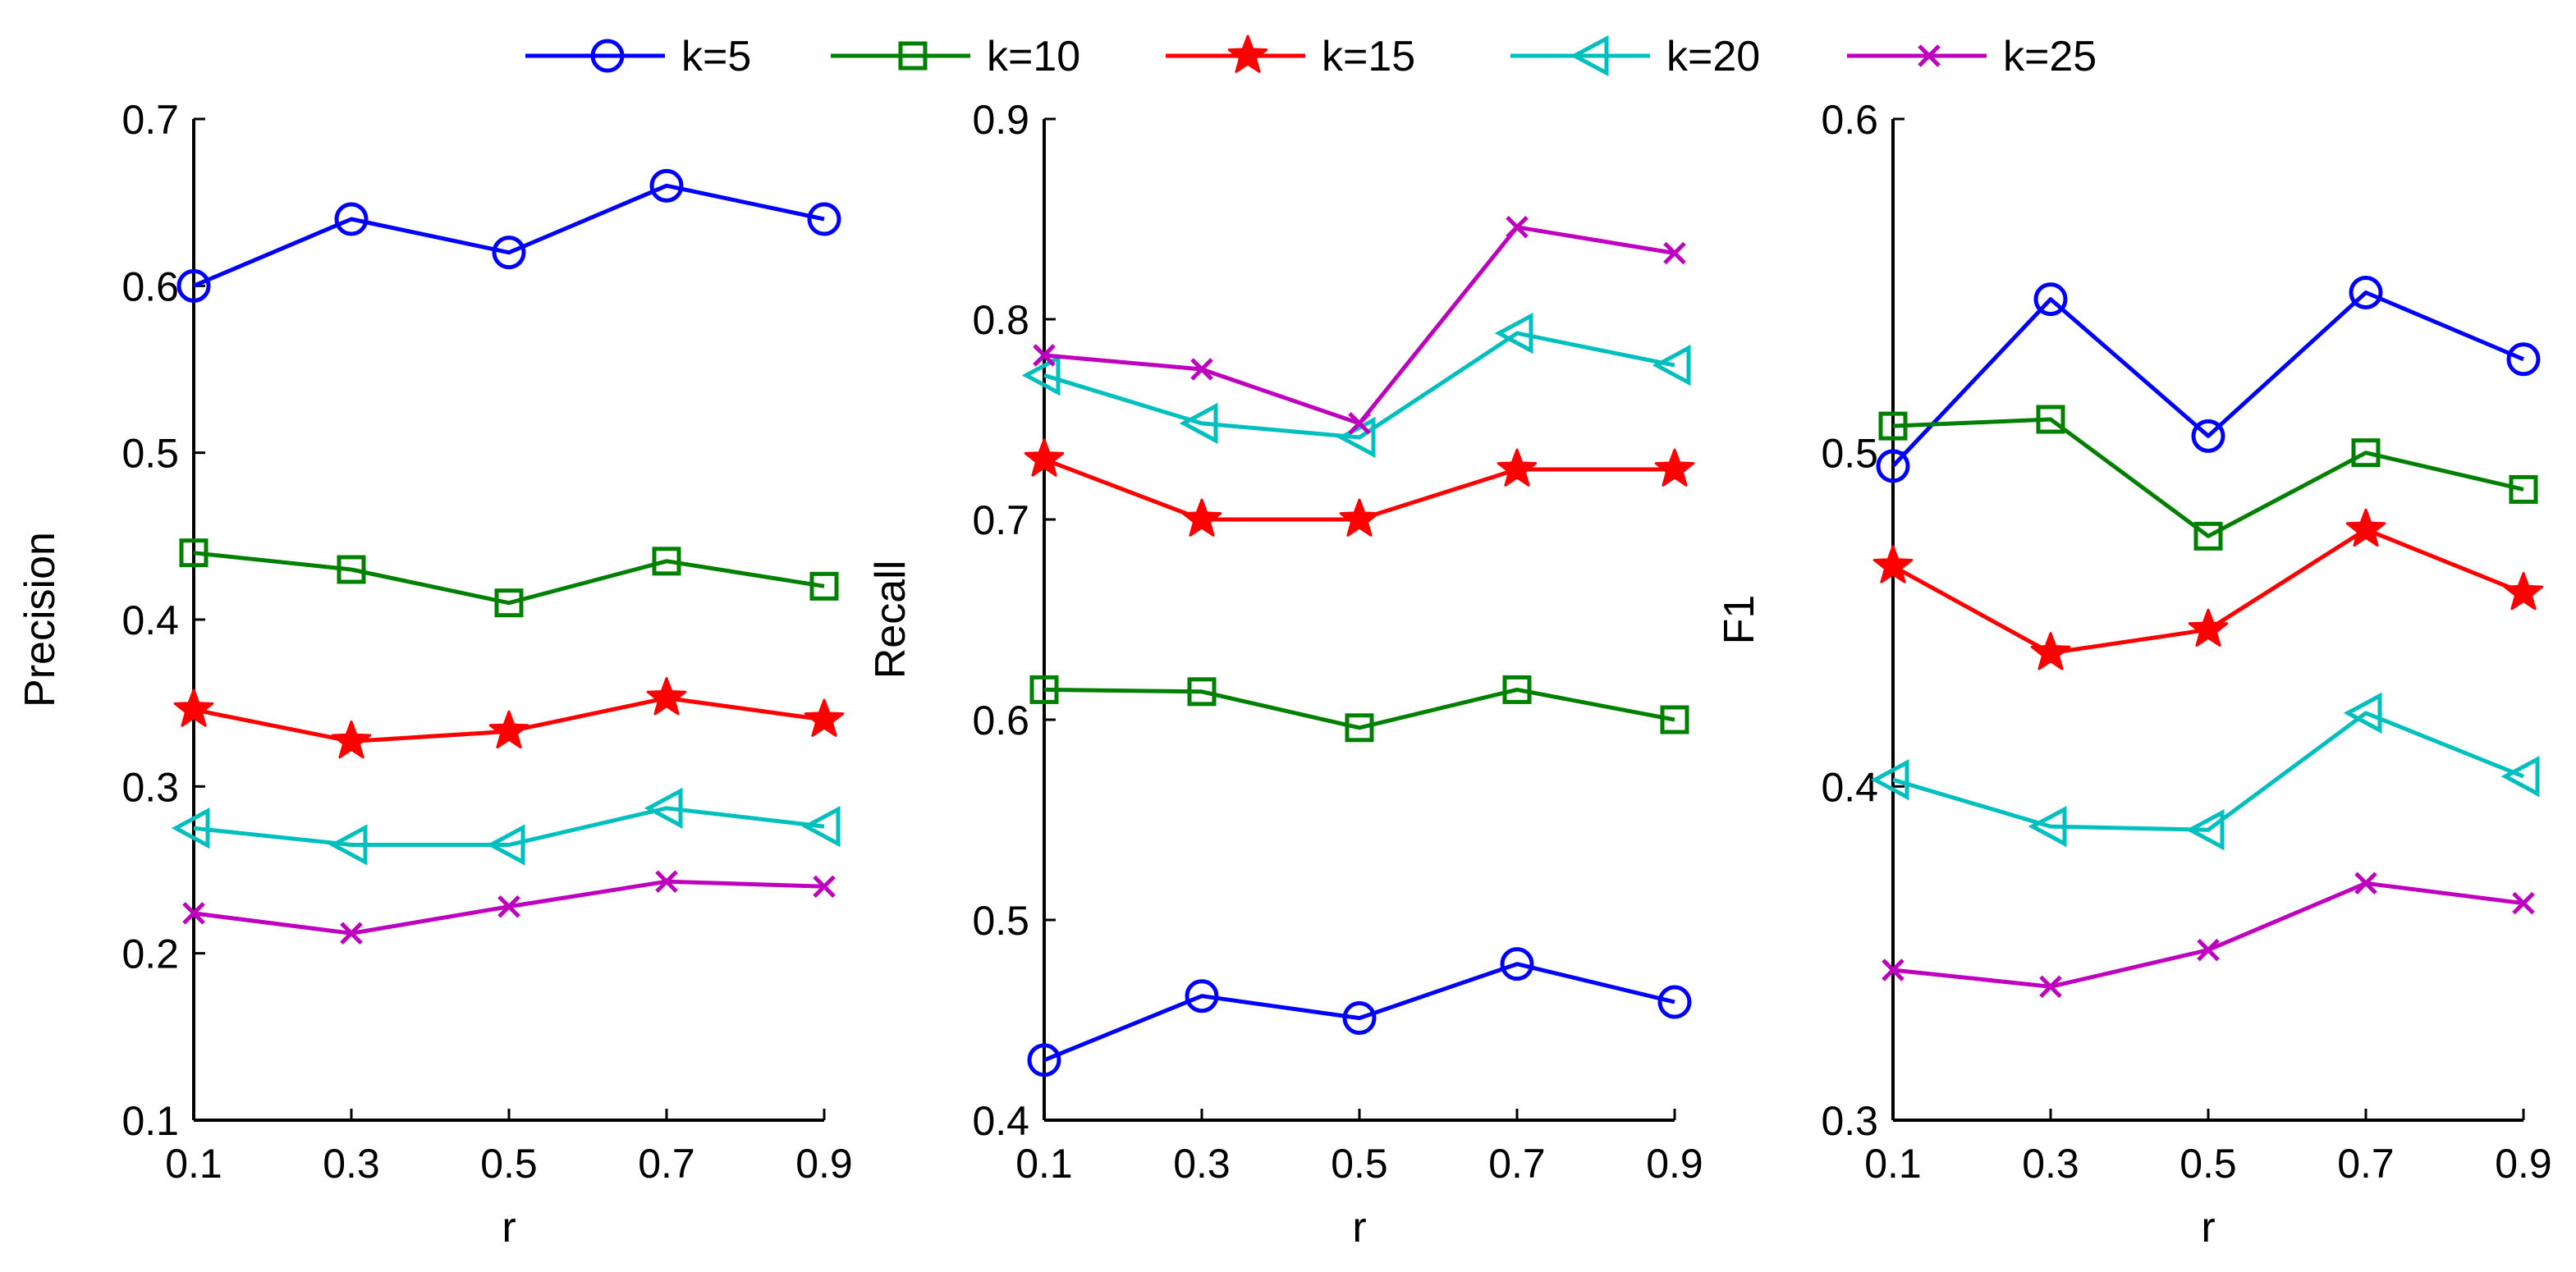 The height and width of the screenshot is (1272, 2576). I want to click on precision-line-k5, so click(509, 235).